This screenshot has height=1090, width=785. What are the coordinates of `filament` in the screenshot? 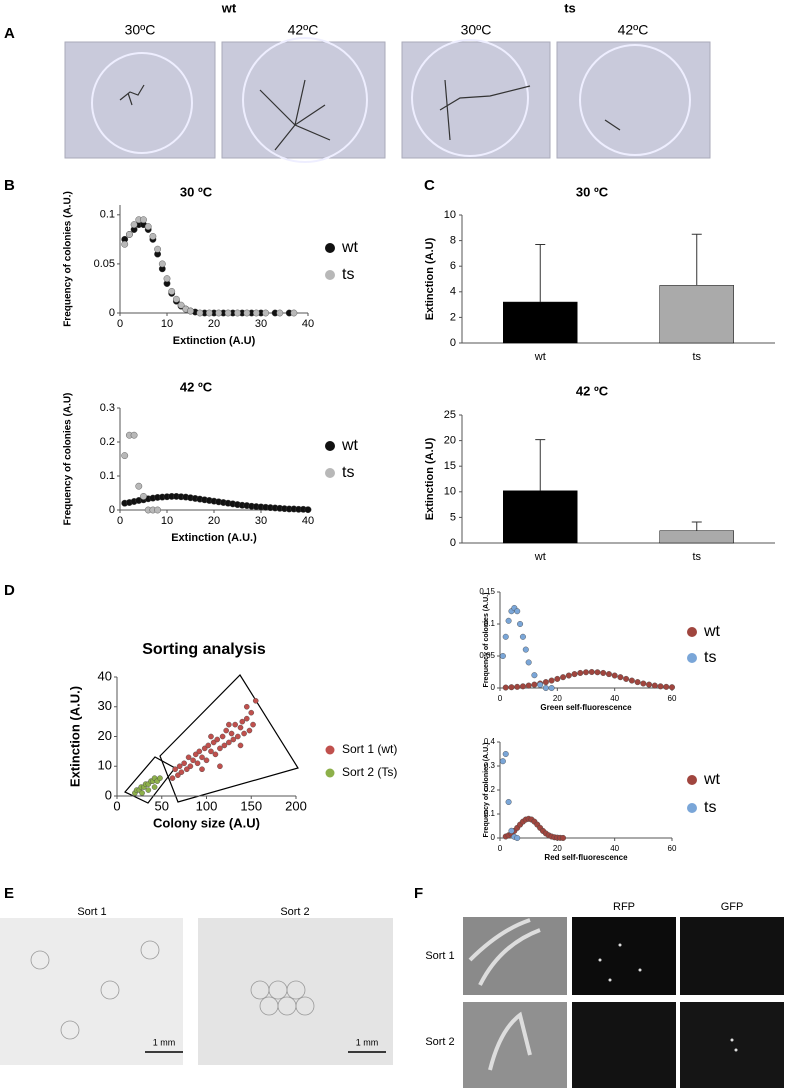 It's located at (132, 95).